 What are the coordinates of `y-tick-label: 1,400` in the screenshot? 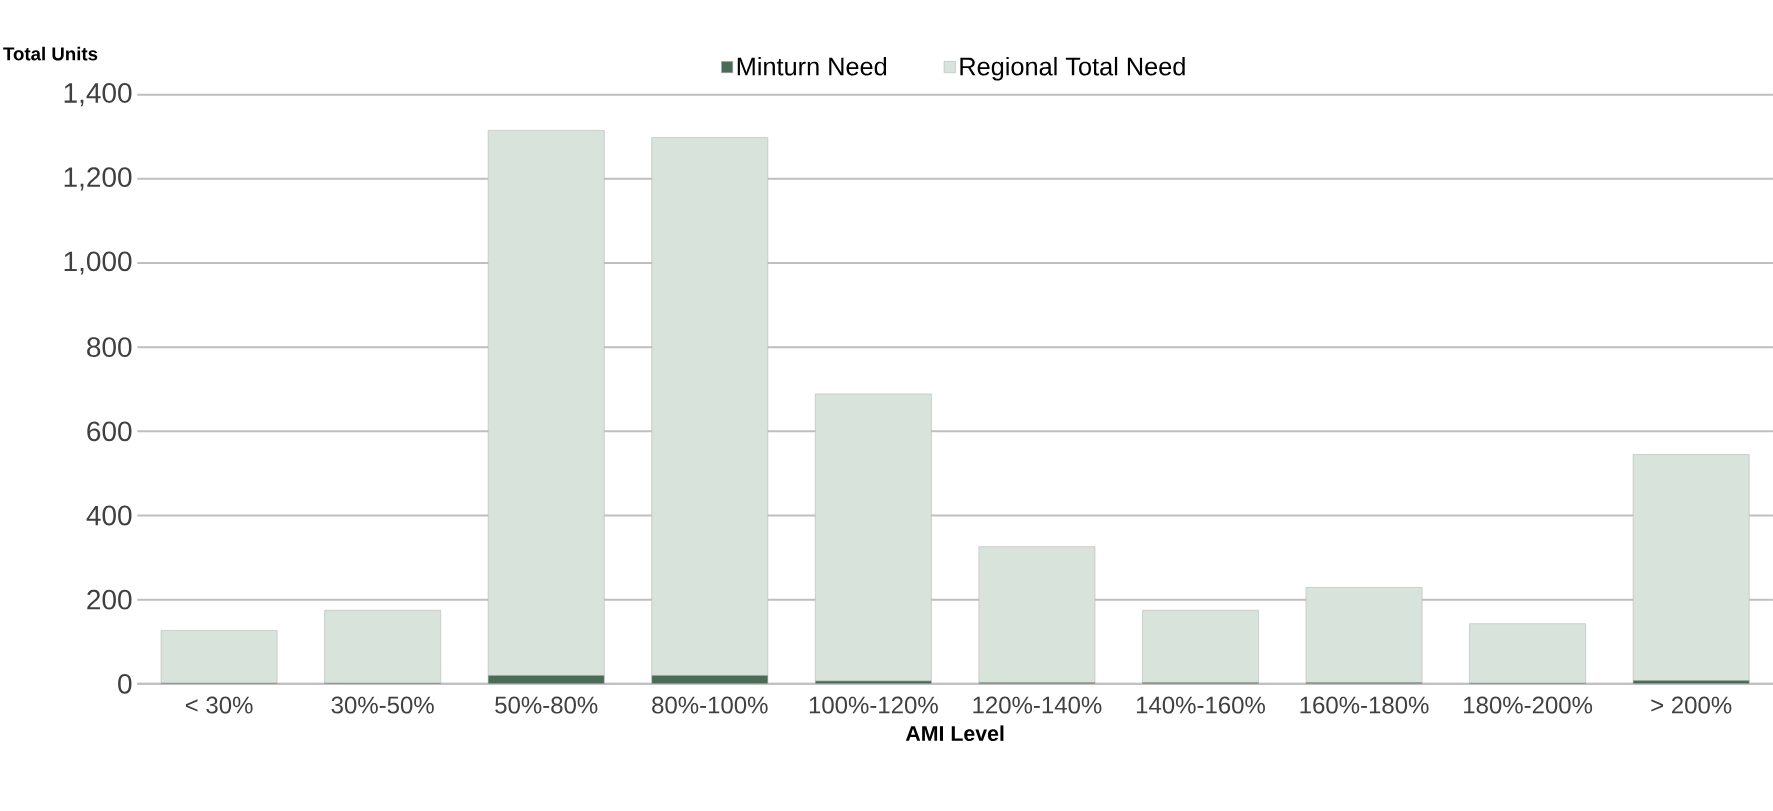 It's located at (98, 95).